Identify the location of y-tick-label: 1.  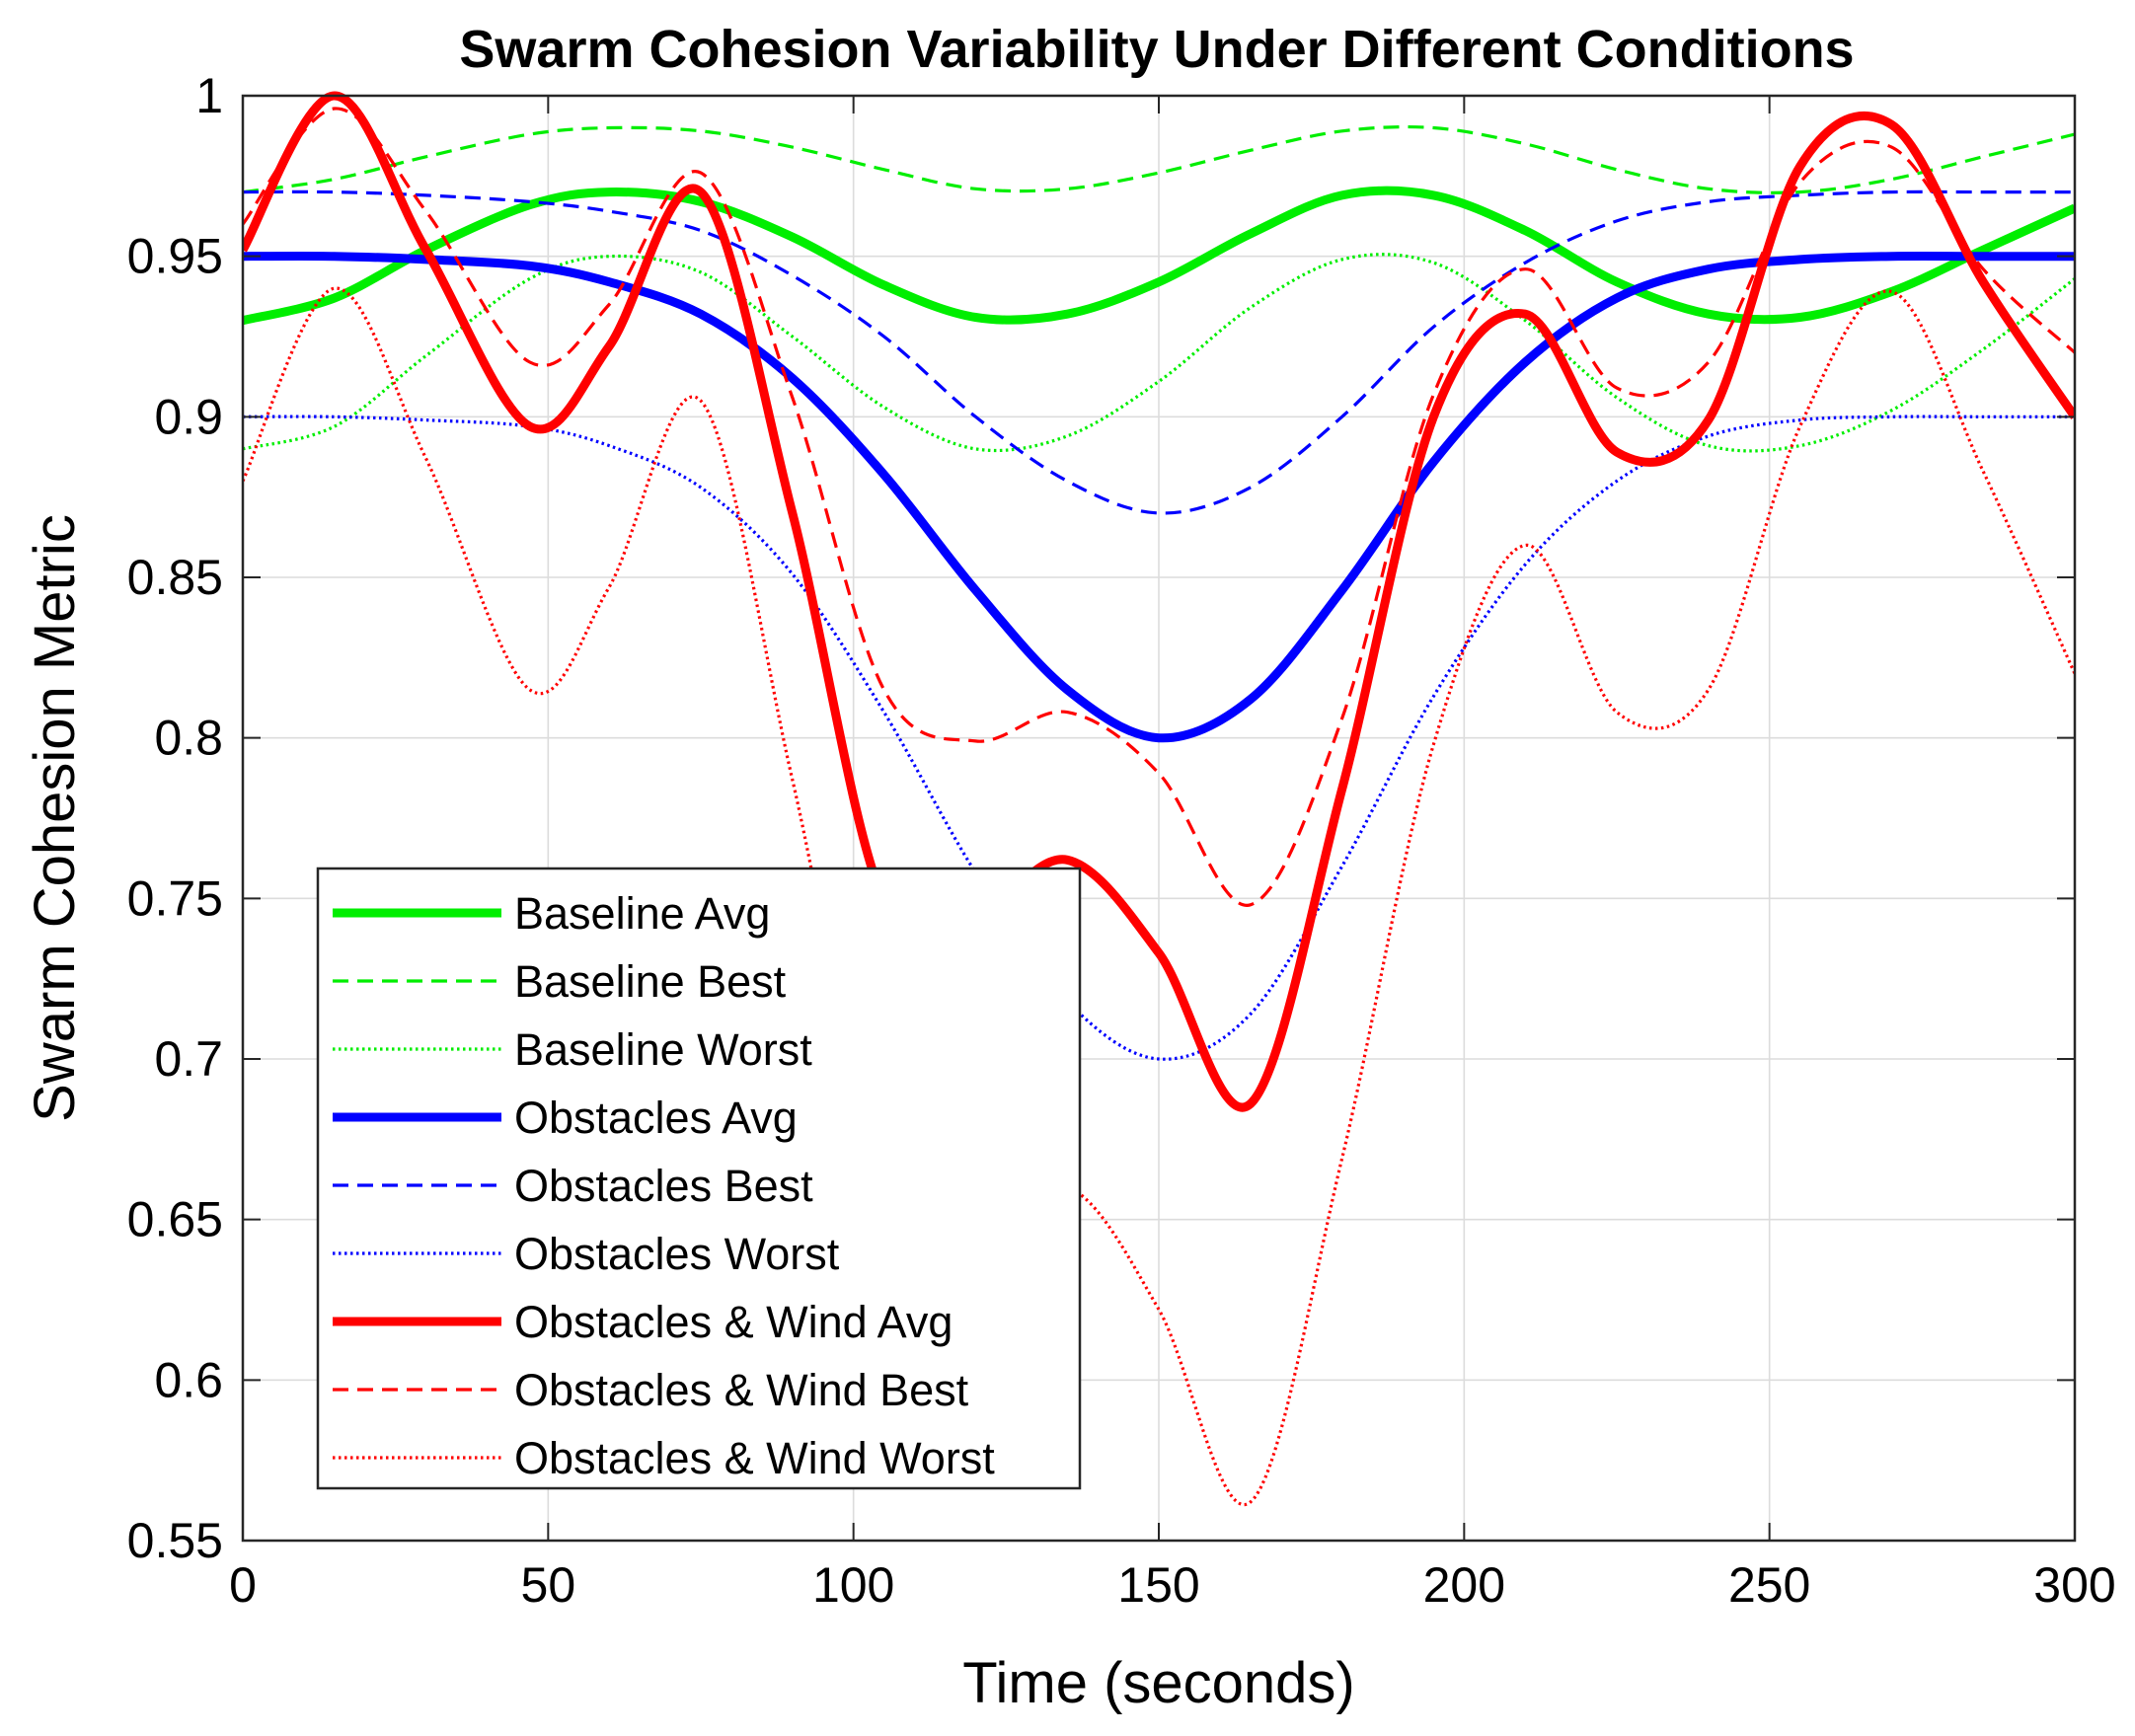
(209, 95).